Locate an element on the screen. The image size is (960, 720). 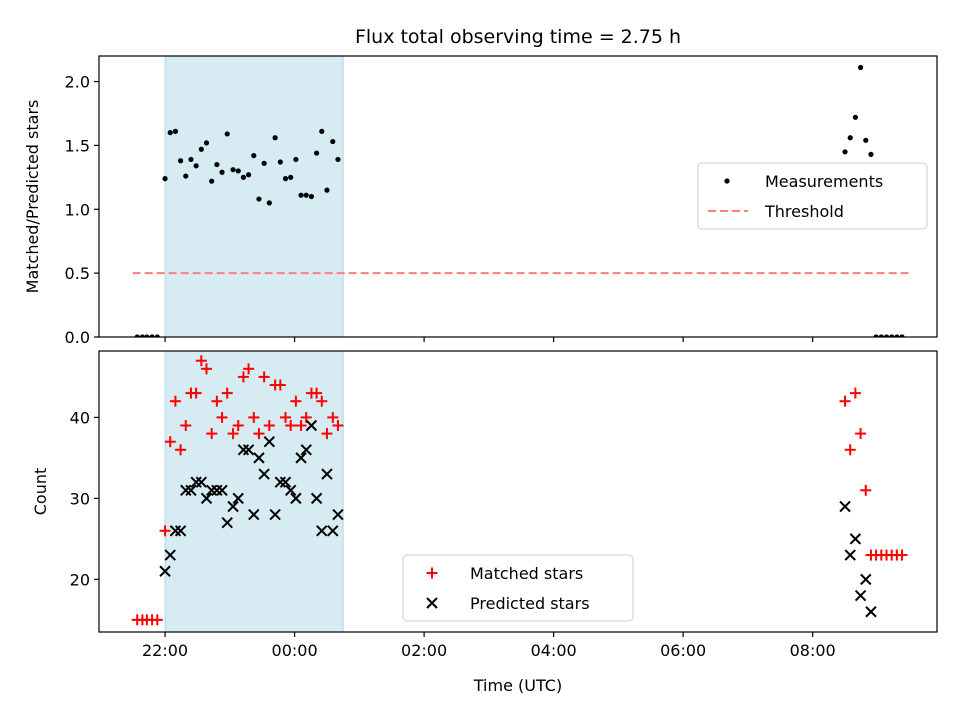
legend-matched-marker is located at coordinates (432, 573).